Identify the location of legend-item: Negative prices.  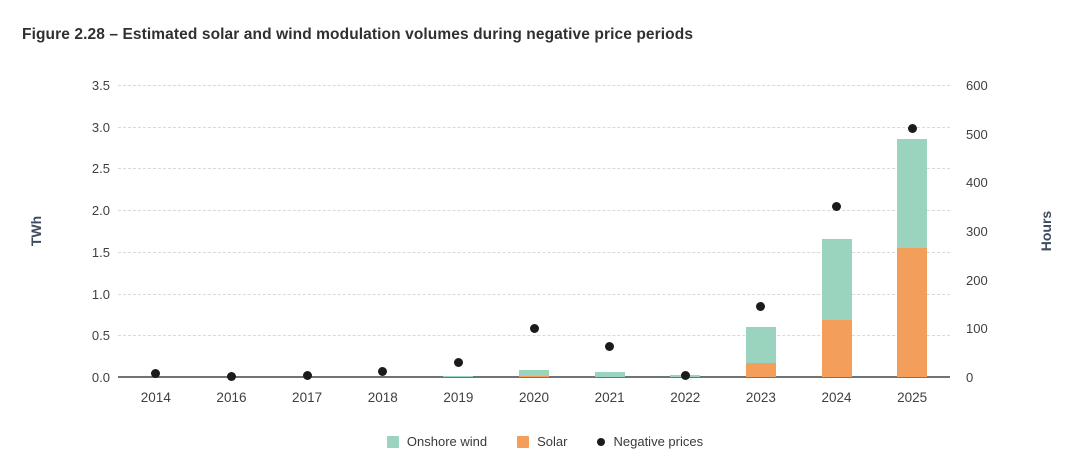
(650, 441).